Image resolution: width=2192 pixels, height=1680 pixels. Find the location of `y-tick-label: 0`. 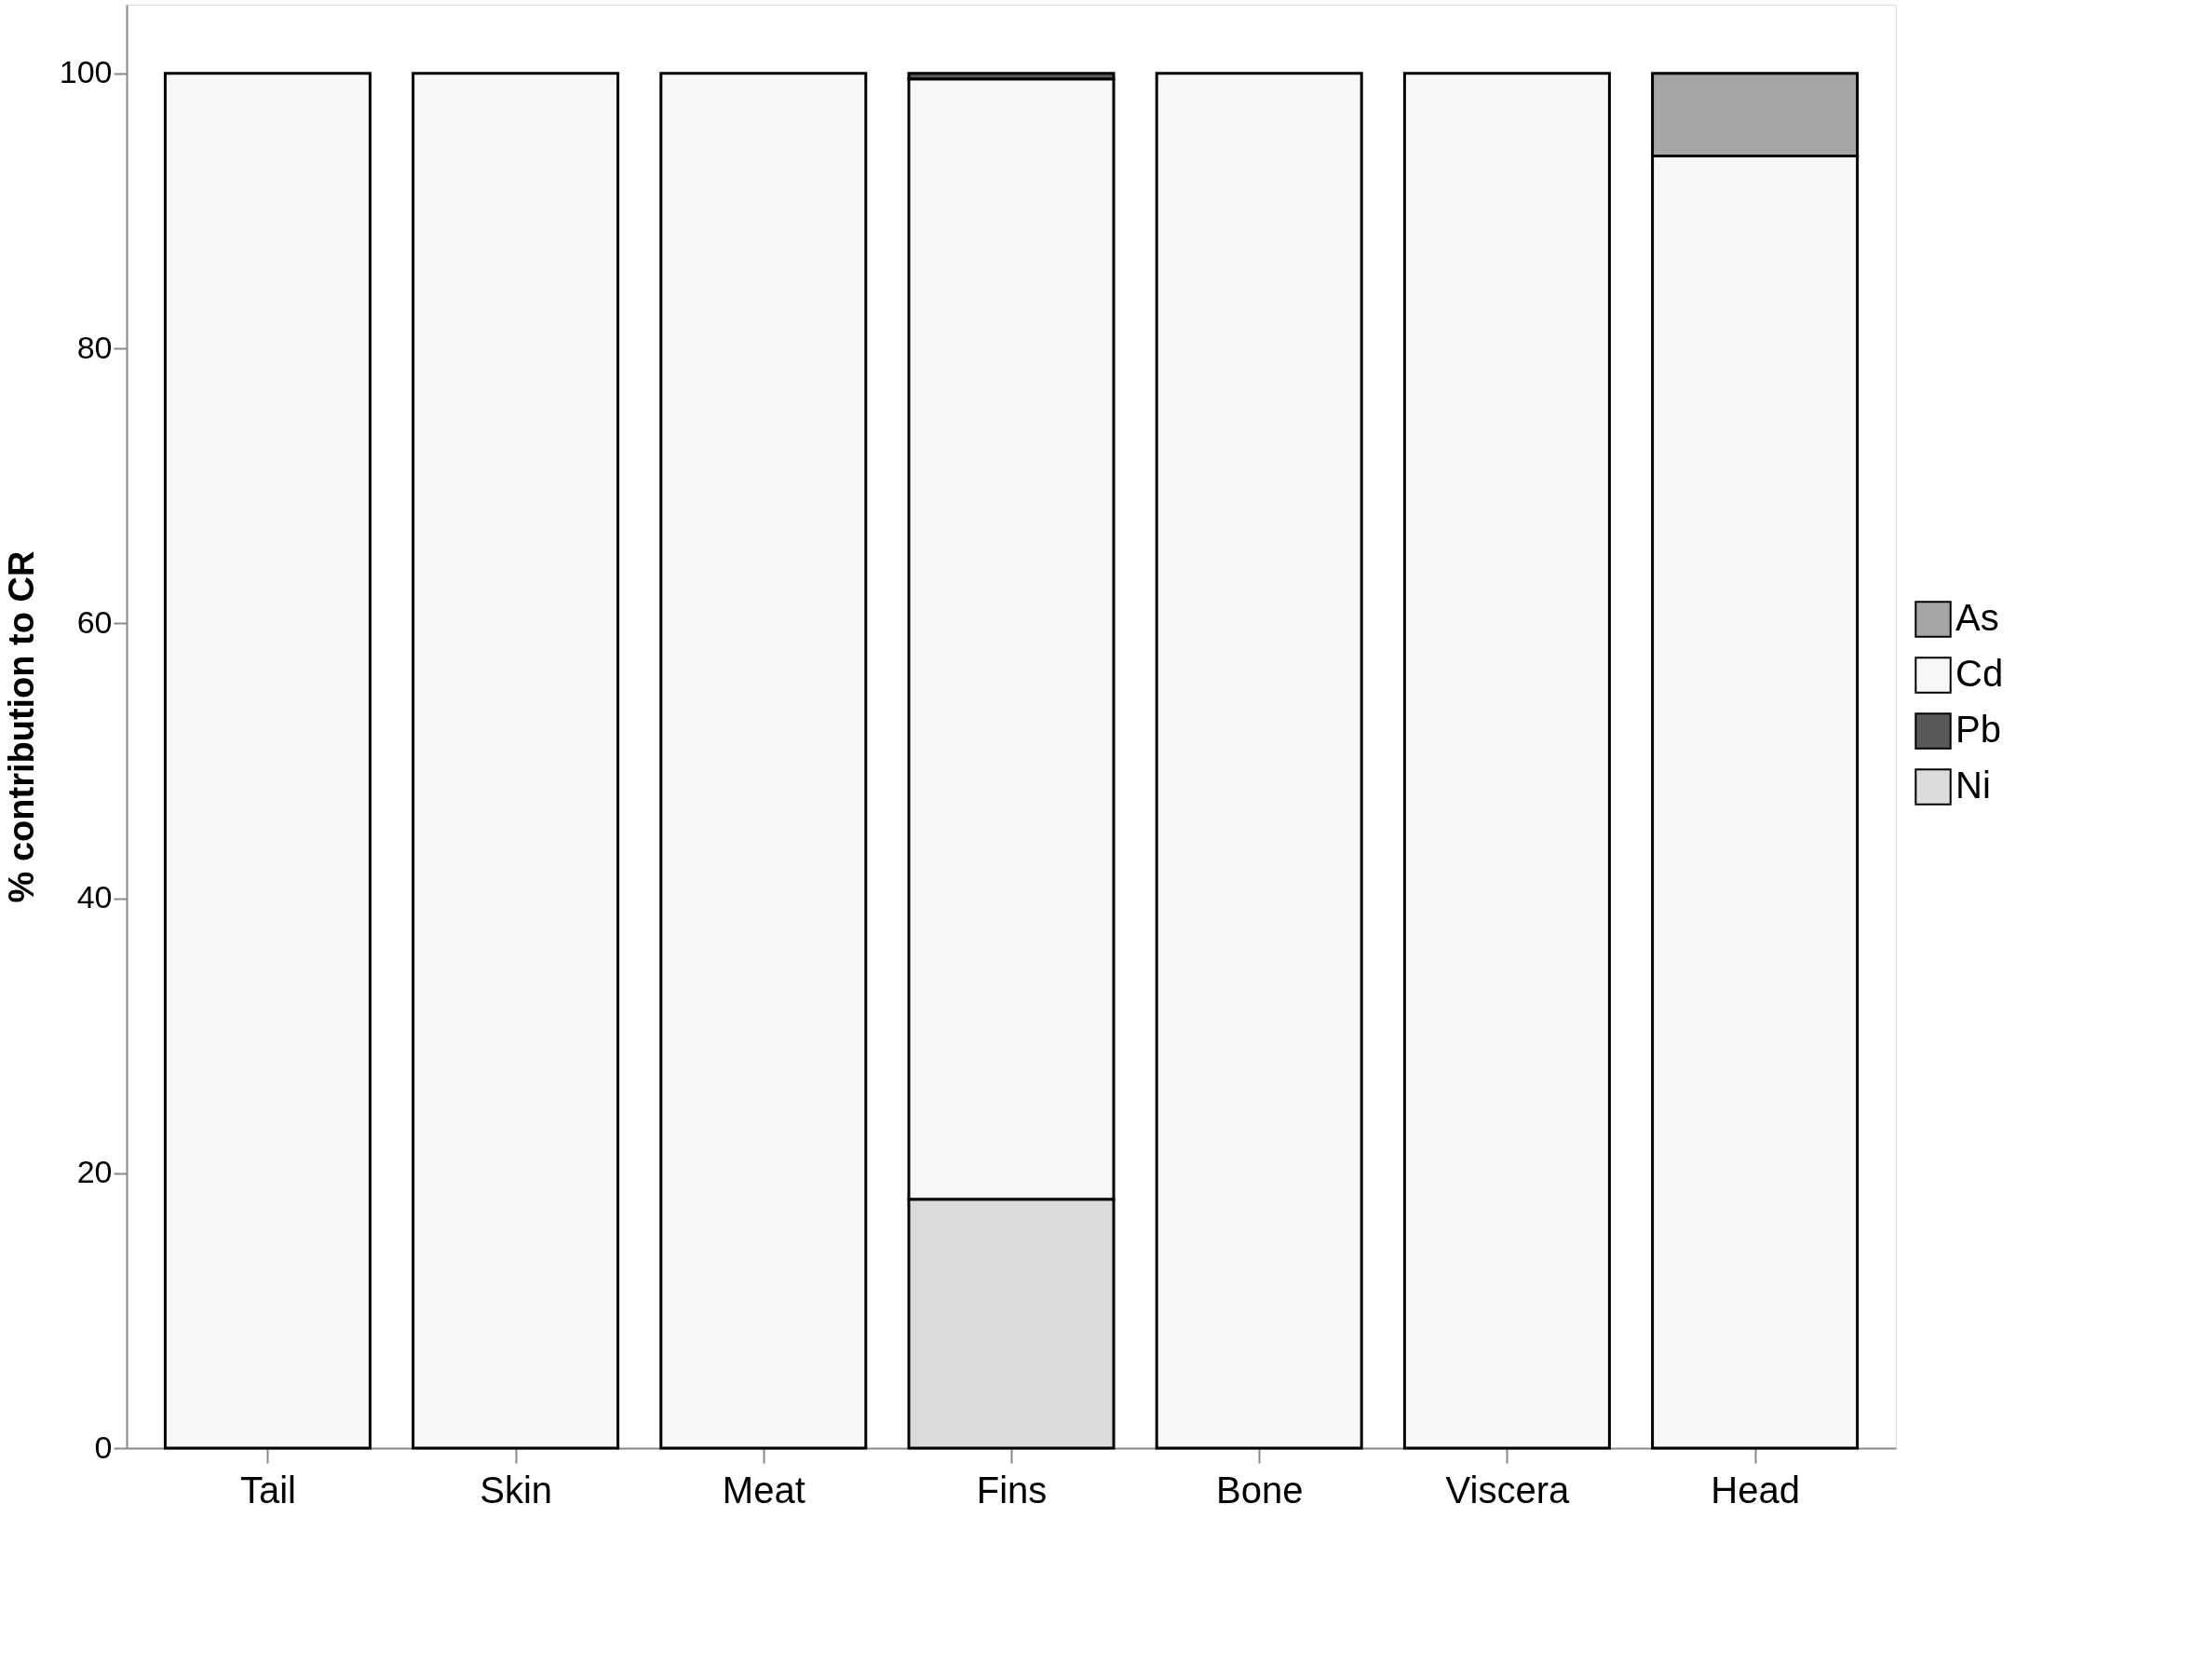

y-tick-label: 0 is located at coordinates (103, 1447).